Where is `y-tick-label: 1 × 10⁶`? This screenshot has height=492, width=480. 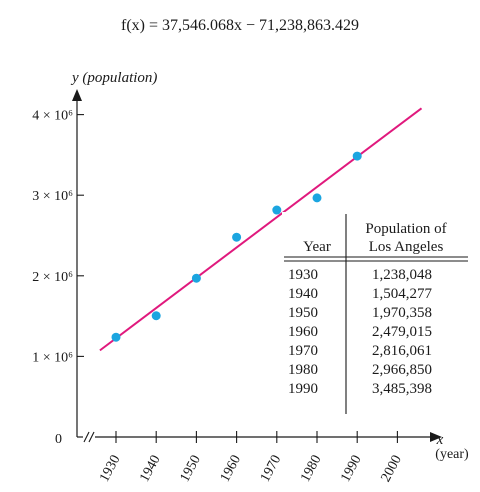
y-tick-label: 1 × 10⁶ is located at coordinates (52, 357).